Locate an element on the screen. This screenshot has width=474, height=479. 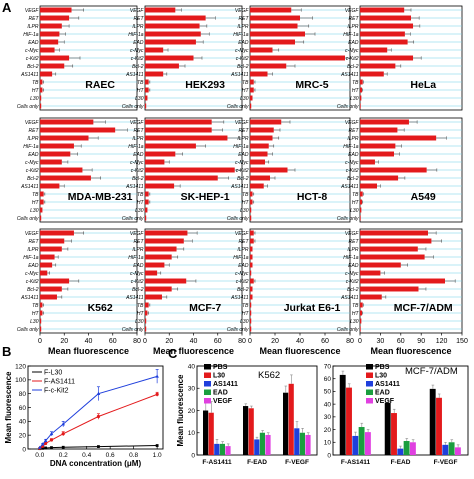
y-tick-label: 20 is located at coordinates (328, 430).